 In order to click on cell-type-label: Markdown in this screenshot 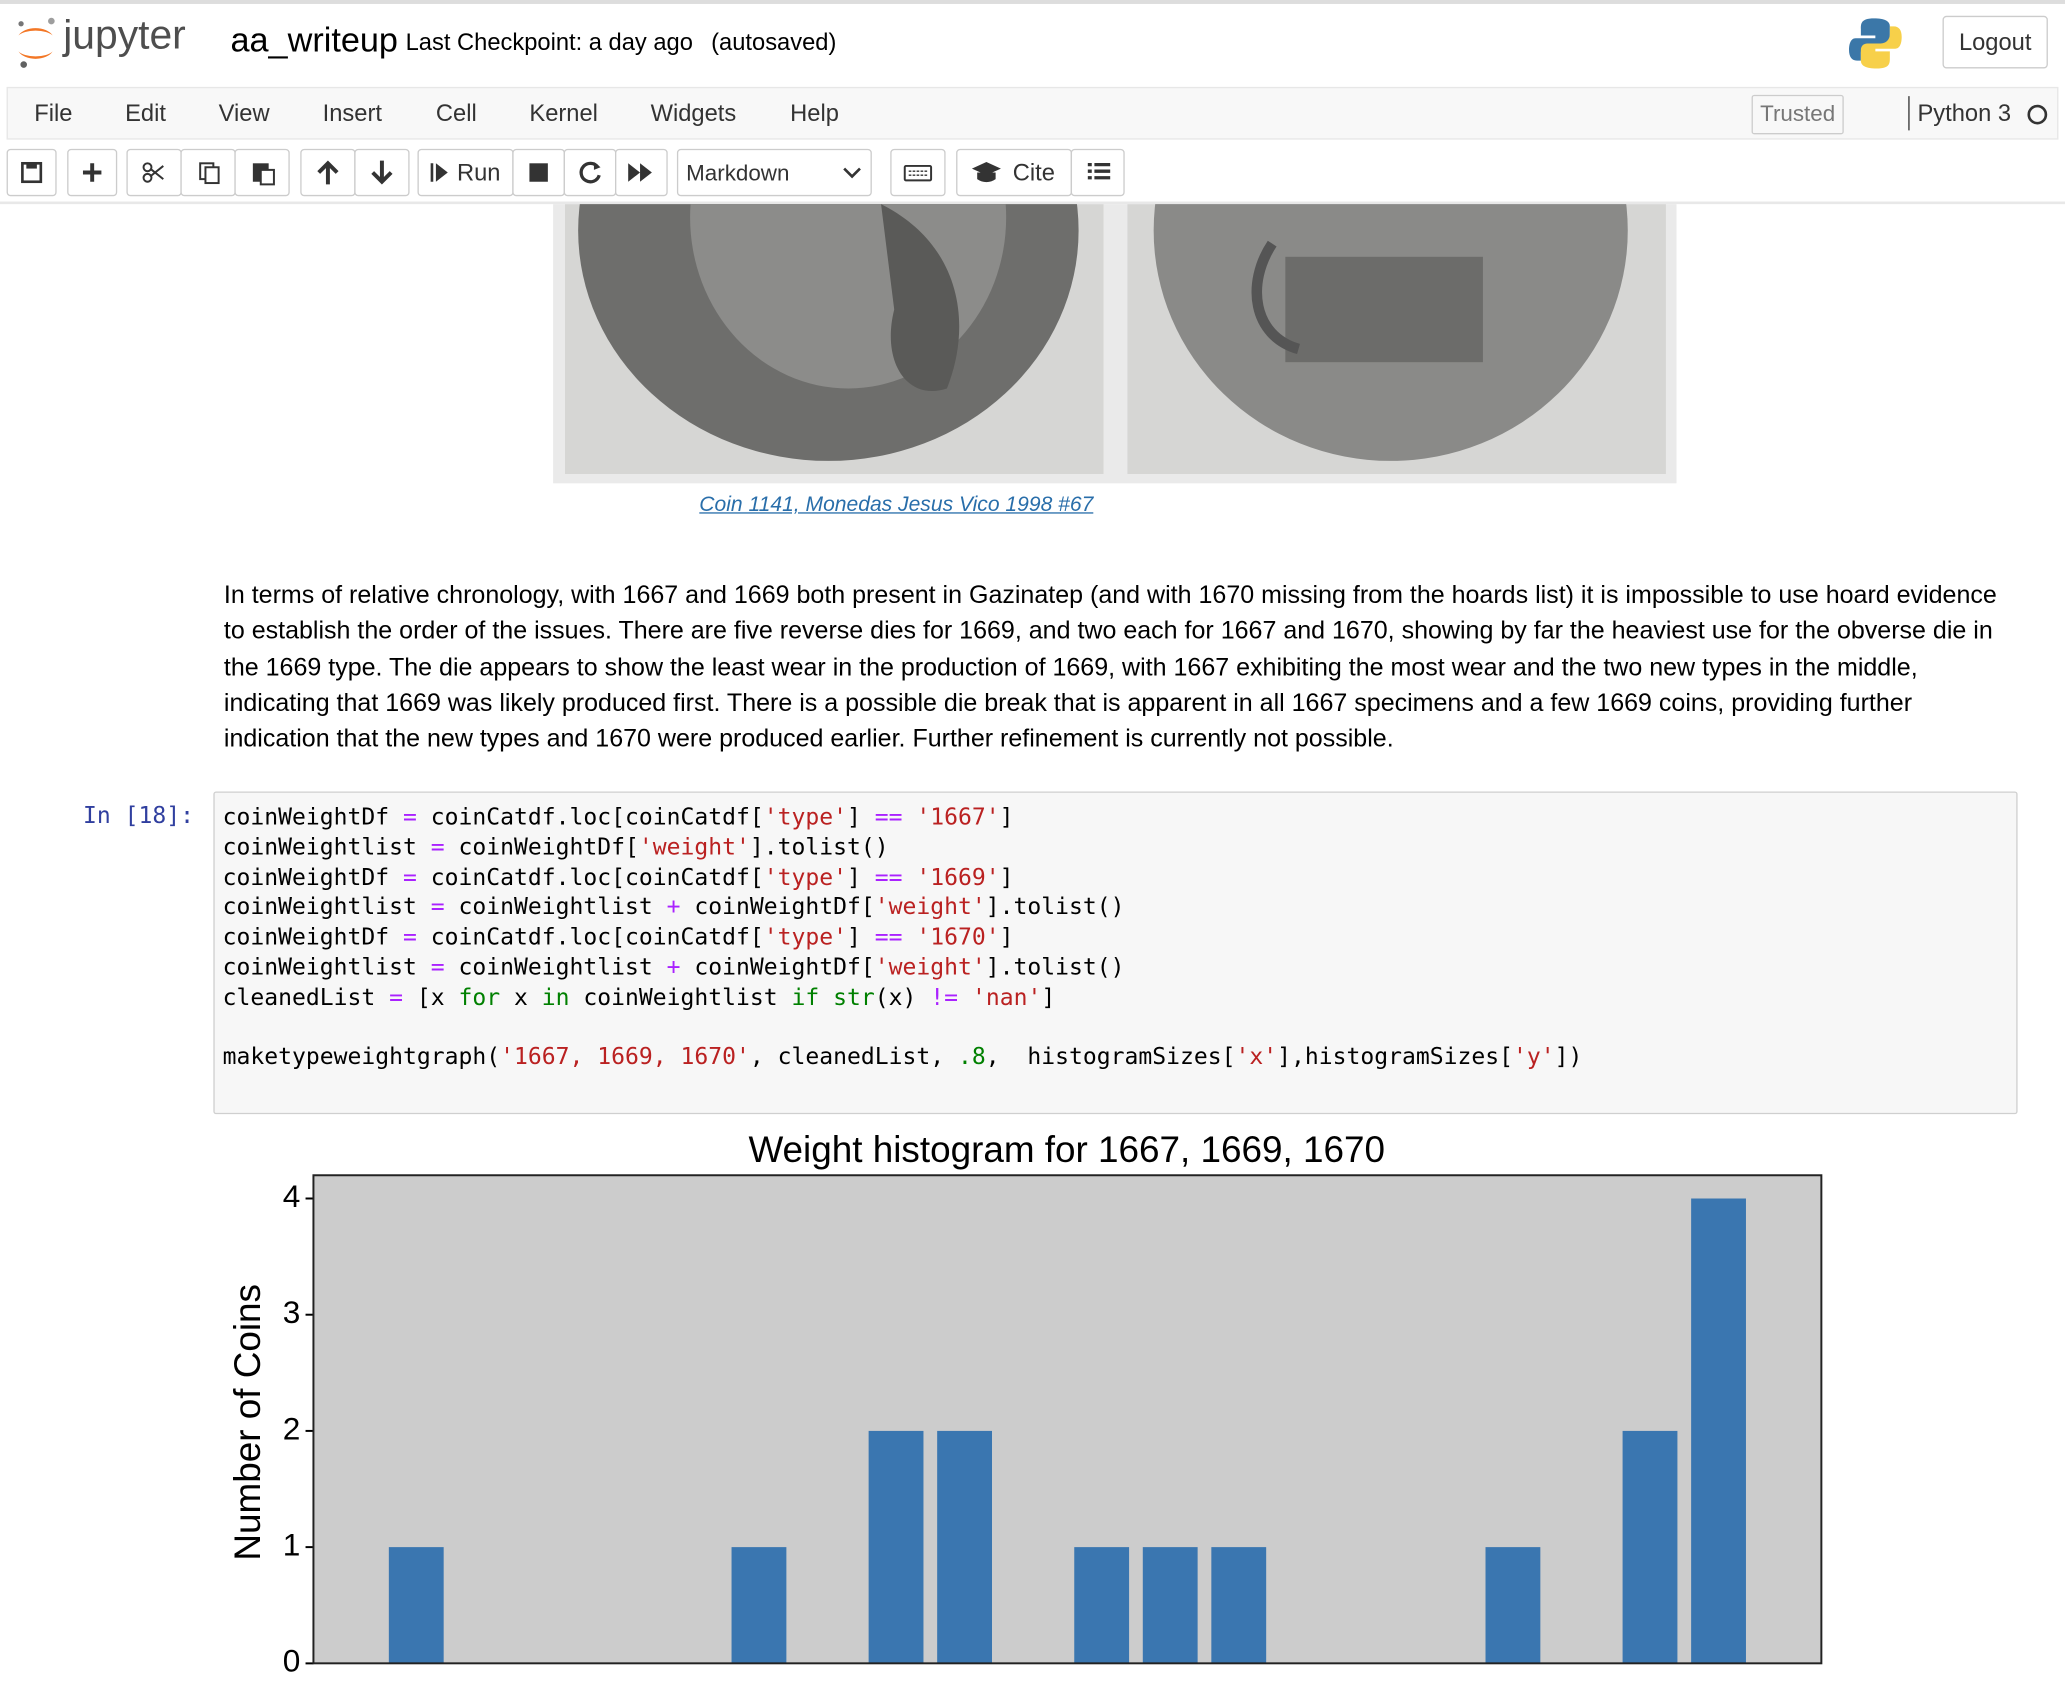, I will do `click(738, 173)`.